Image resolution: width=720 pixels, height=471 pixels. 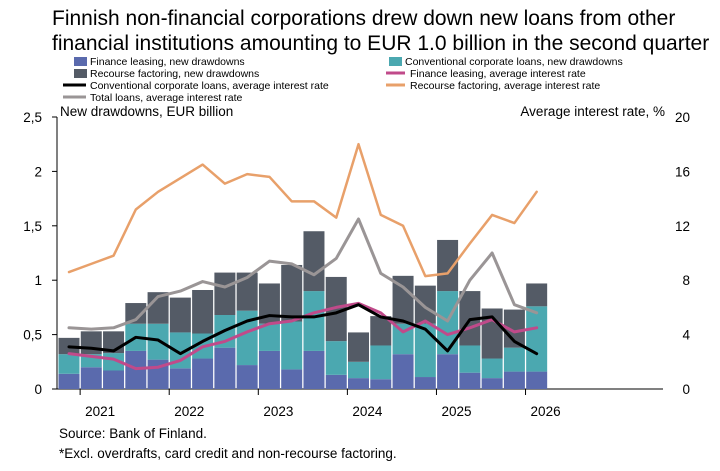 What do you see at coordinates (32, 226) in the screenshot?
I see `y-left-tick-label: 1,5` at bounding box center [32, 226].